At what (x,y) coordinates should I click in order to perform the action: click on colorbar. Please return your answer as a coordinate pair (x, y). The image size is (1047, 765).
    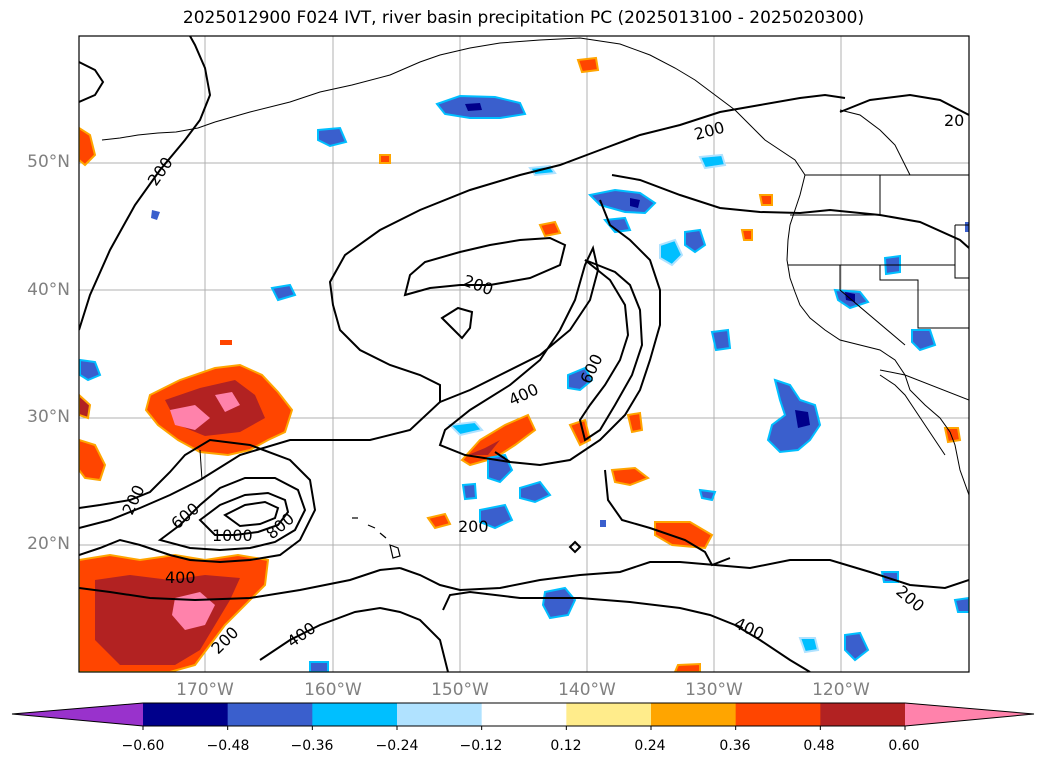
    Looking at the image, I should click on (523, 714).